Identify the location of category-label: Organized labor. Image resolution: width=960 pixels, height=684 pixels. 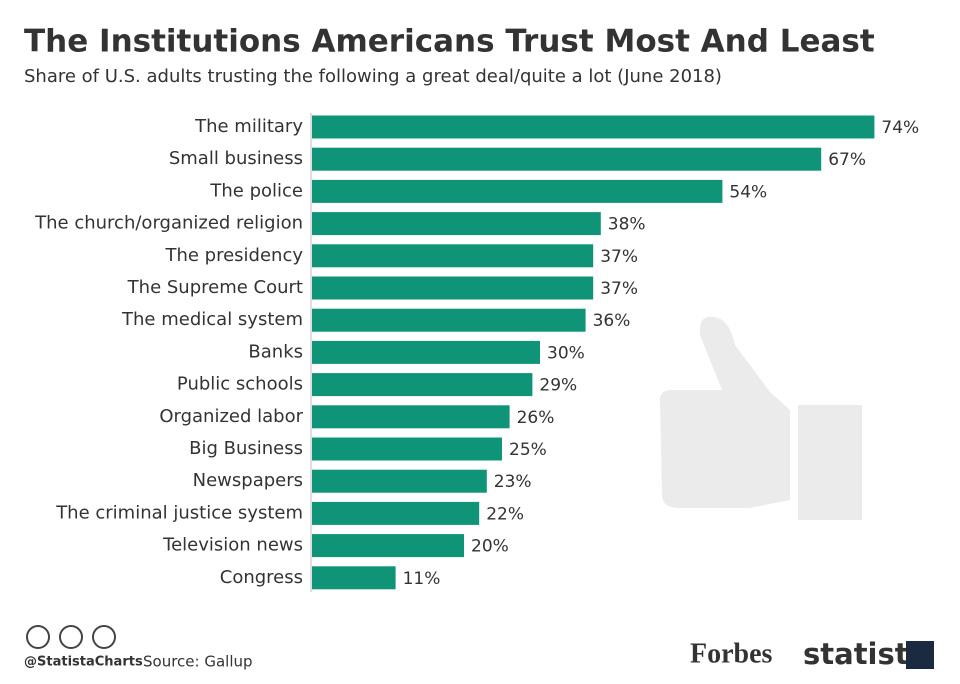
(231, 416).